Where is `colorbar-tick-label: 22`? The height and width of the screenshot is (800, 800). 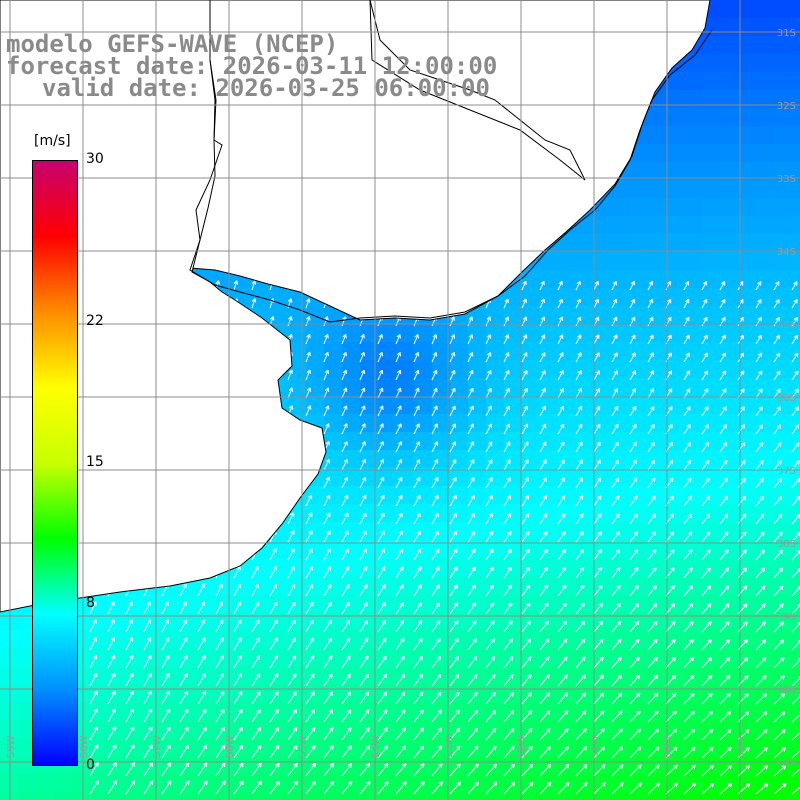
colorbar-tick-label: 22 is located at coordinates (95, 320).